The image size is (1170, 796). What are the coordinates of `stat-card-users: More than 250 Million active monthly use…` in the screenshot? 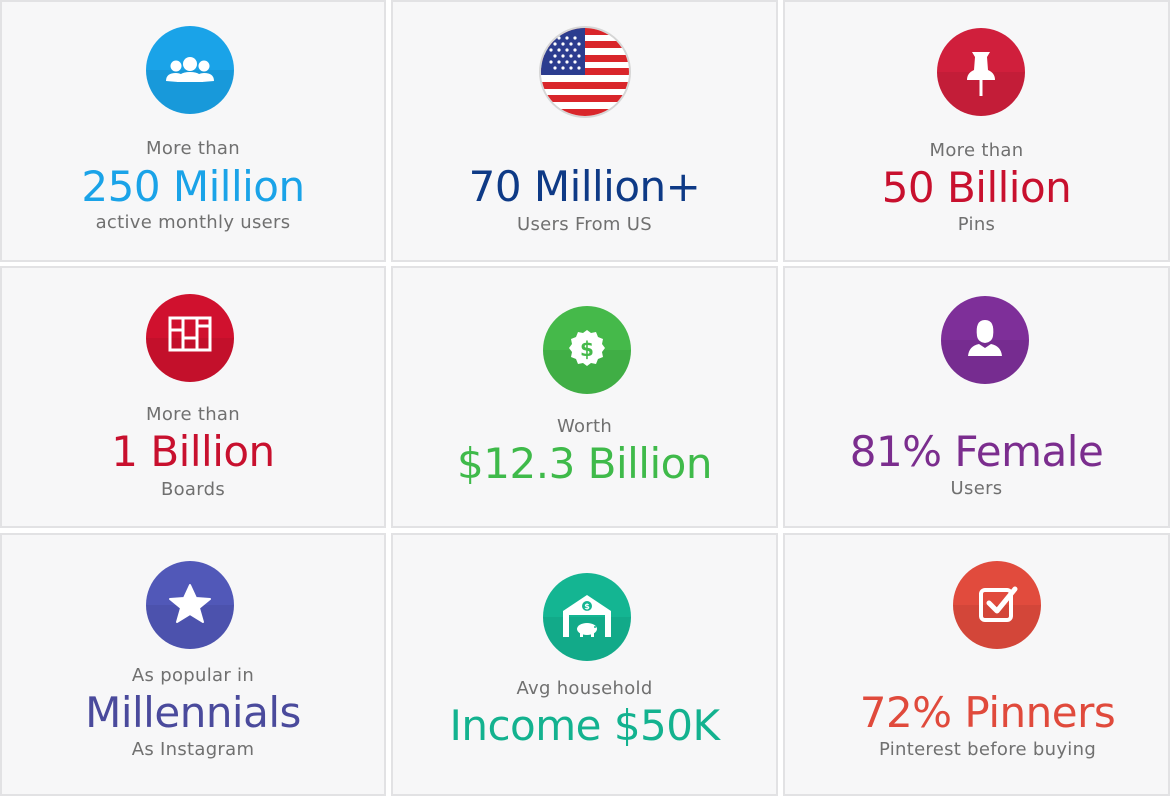 It's located at (193, 131).